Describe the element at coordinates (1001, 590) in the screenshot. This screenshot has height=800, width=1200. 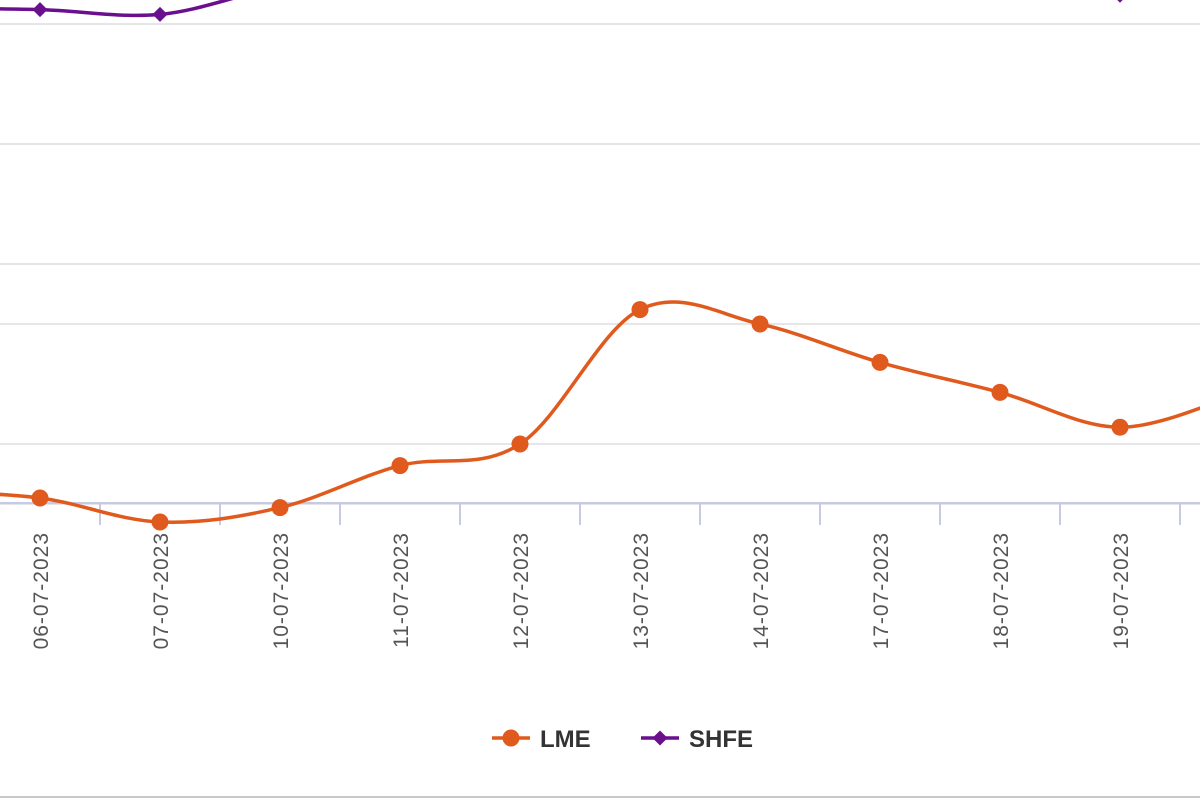
I see `x-tick-label: 18-07-2023` at that location.